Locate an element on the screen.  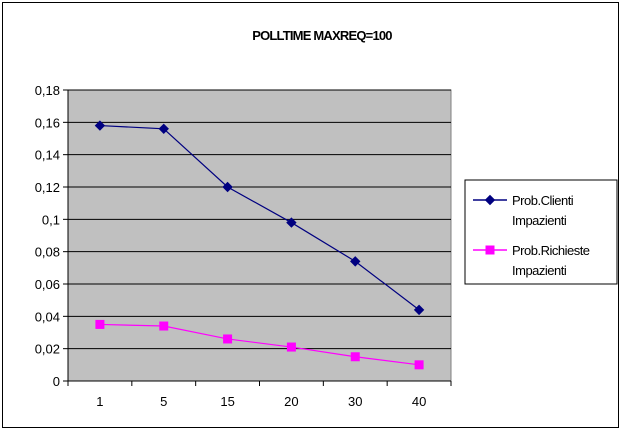
y-tick-label: 0,08 is located at coordinates (47, 252).